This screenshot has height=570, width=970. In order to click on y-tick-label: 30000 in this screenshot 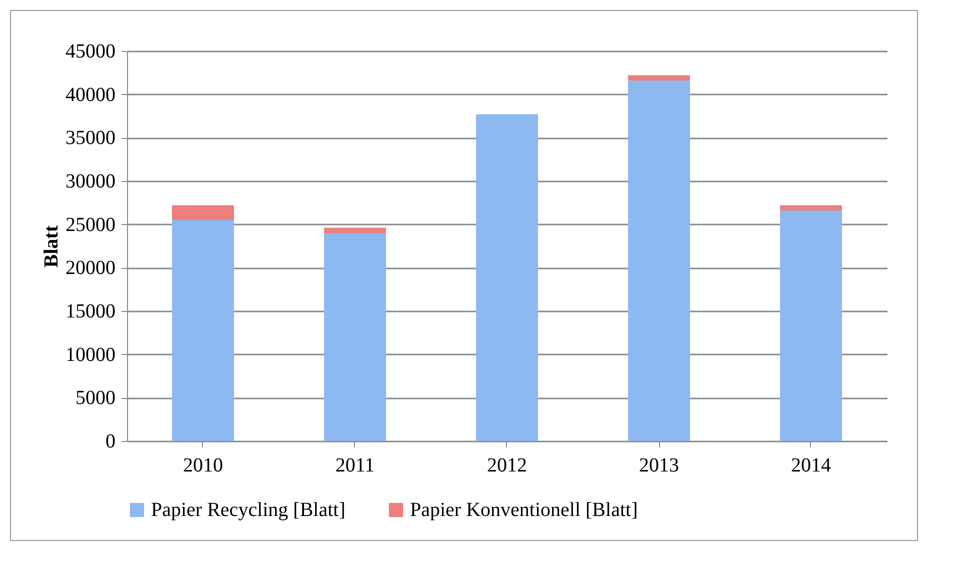, I will do `click(91, 181)`.